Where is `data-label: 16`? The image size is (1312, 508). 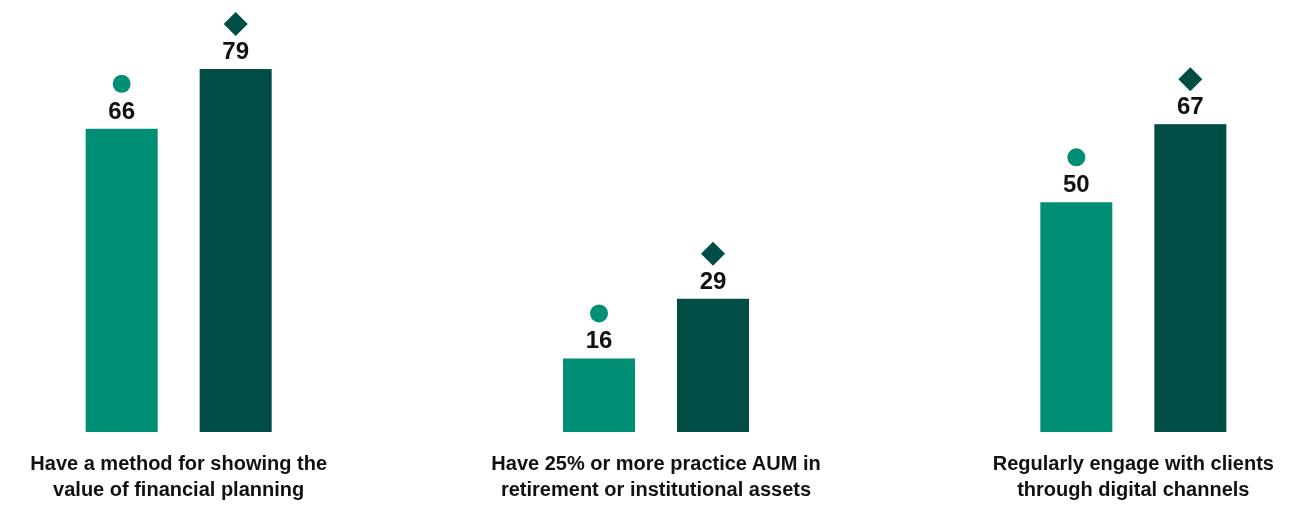
data-label: 16 is located at coordinates (599, 340).